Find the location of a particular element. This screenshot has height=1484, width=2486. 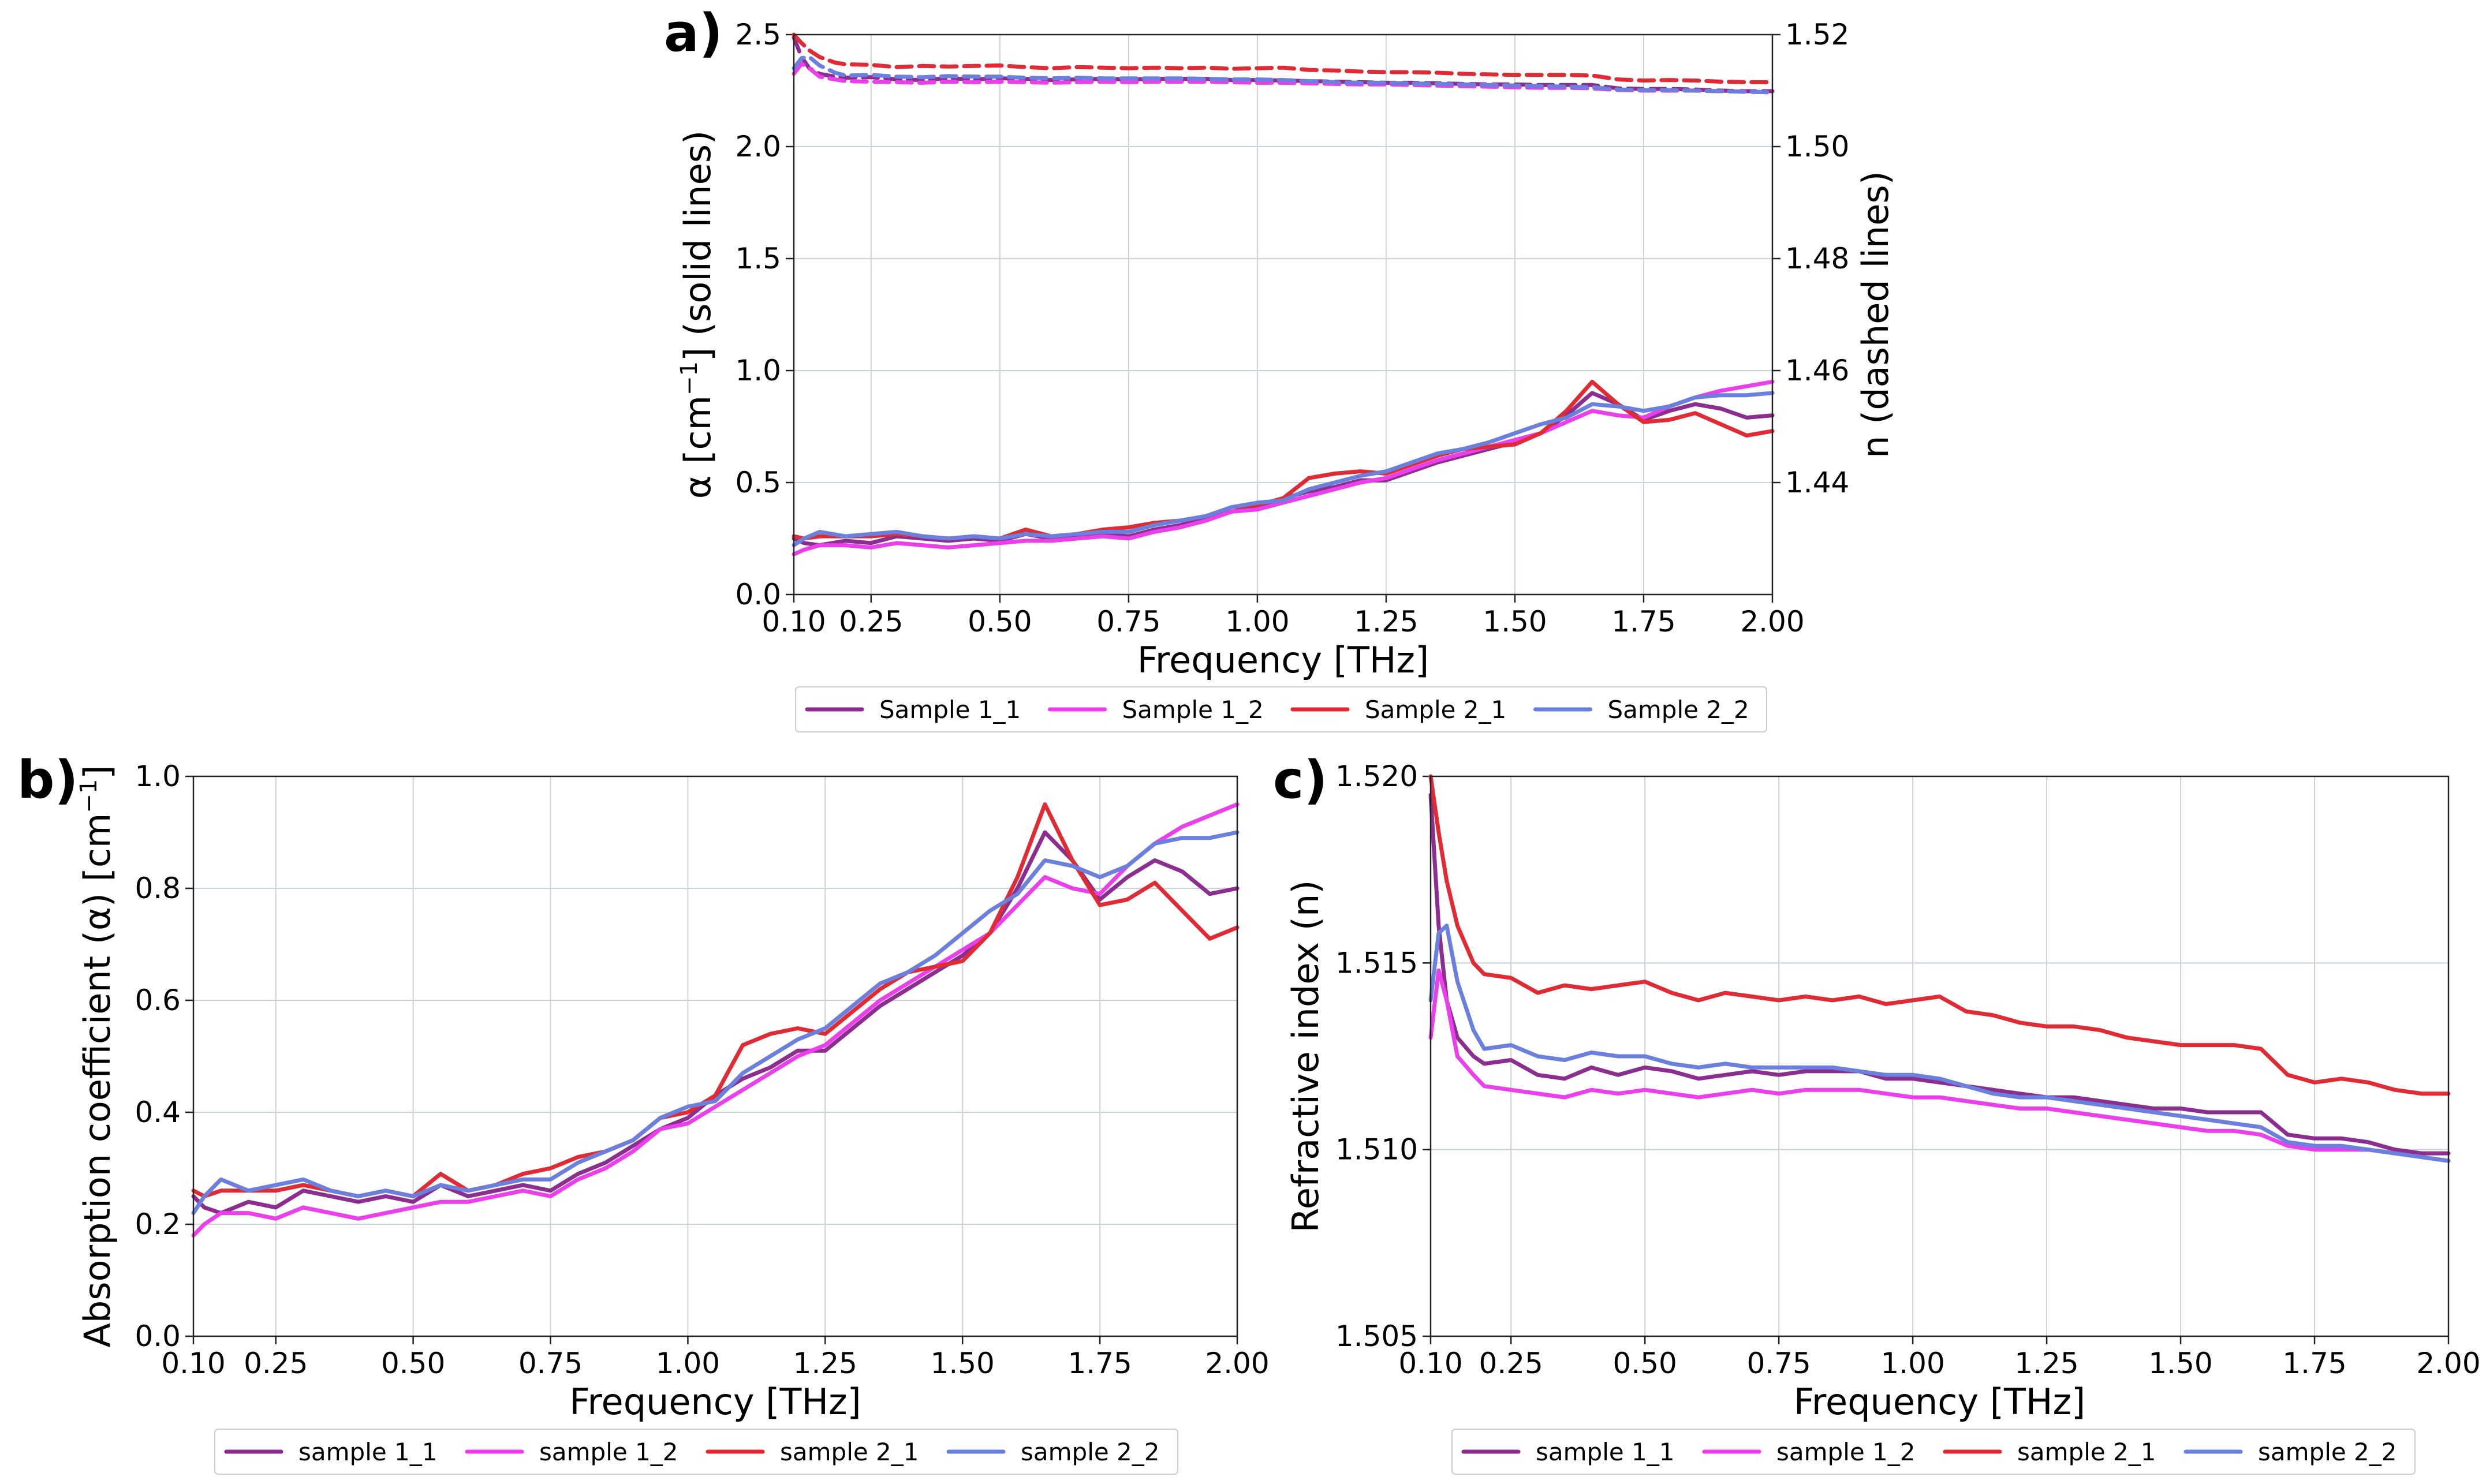

y-tick-label: 1.515 is located at coordinates (1377, 963).